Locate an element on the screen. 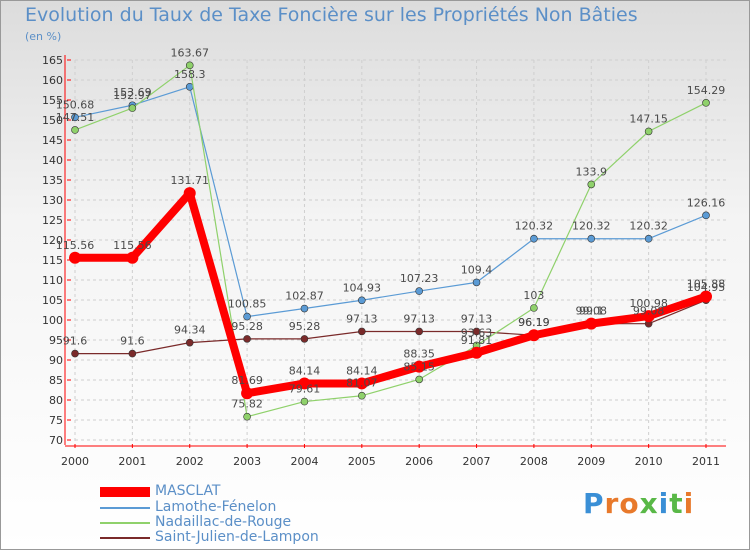 This screenshot has width=750, height=550. point-masclat-2009 is located at coordinates (591, 323).